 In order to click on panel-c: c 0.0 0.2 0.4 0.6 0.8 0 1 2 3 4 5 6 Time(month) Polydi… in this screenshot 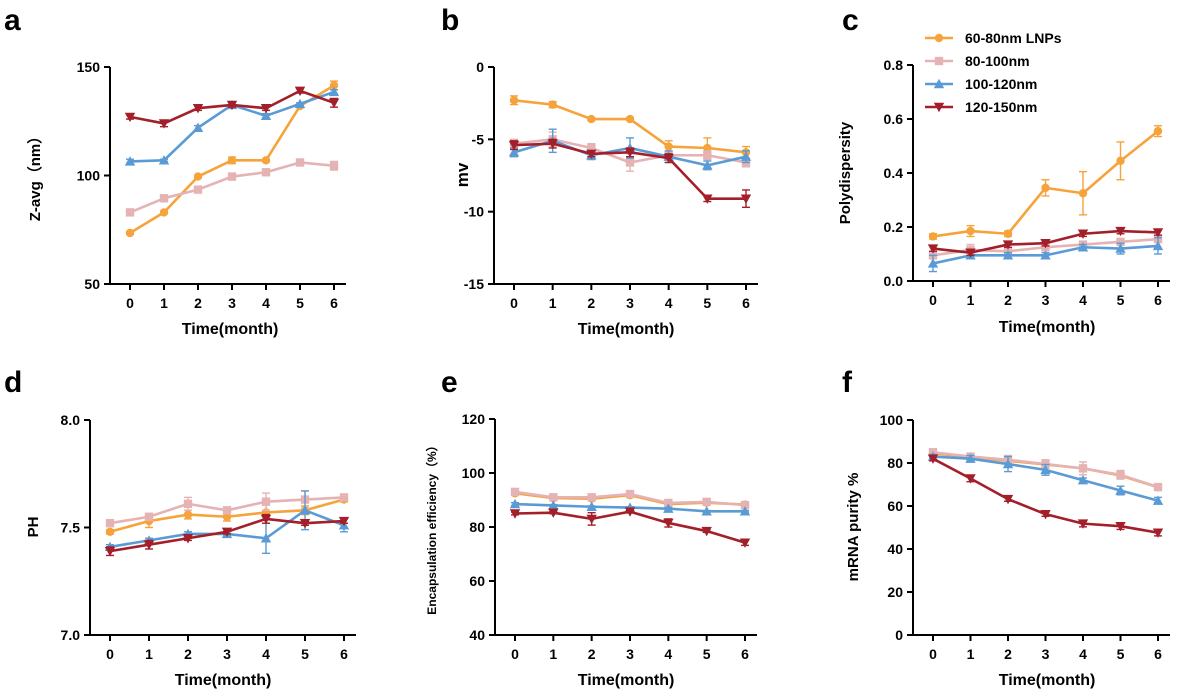, I will do `click(1003, 170)`.